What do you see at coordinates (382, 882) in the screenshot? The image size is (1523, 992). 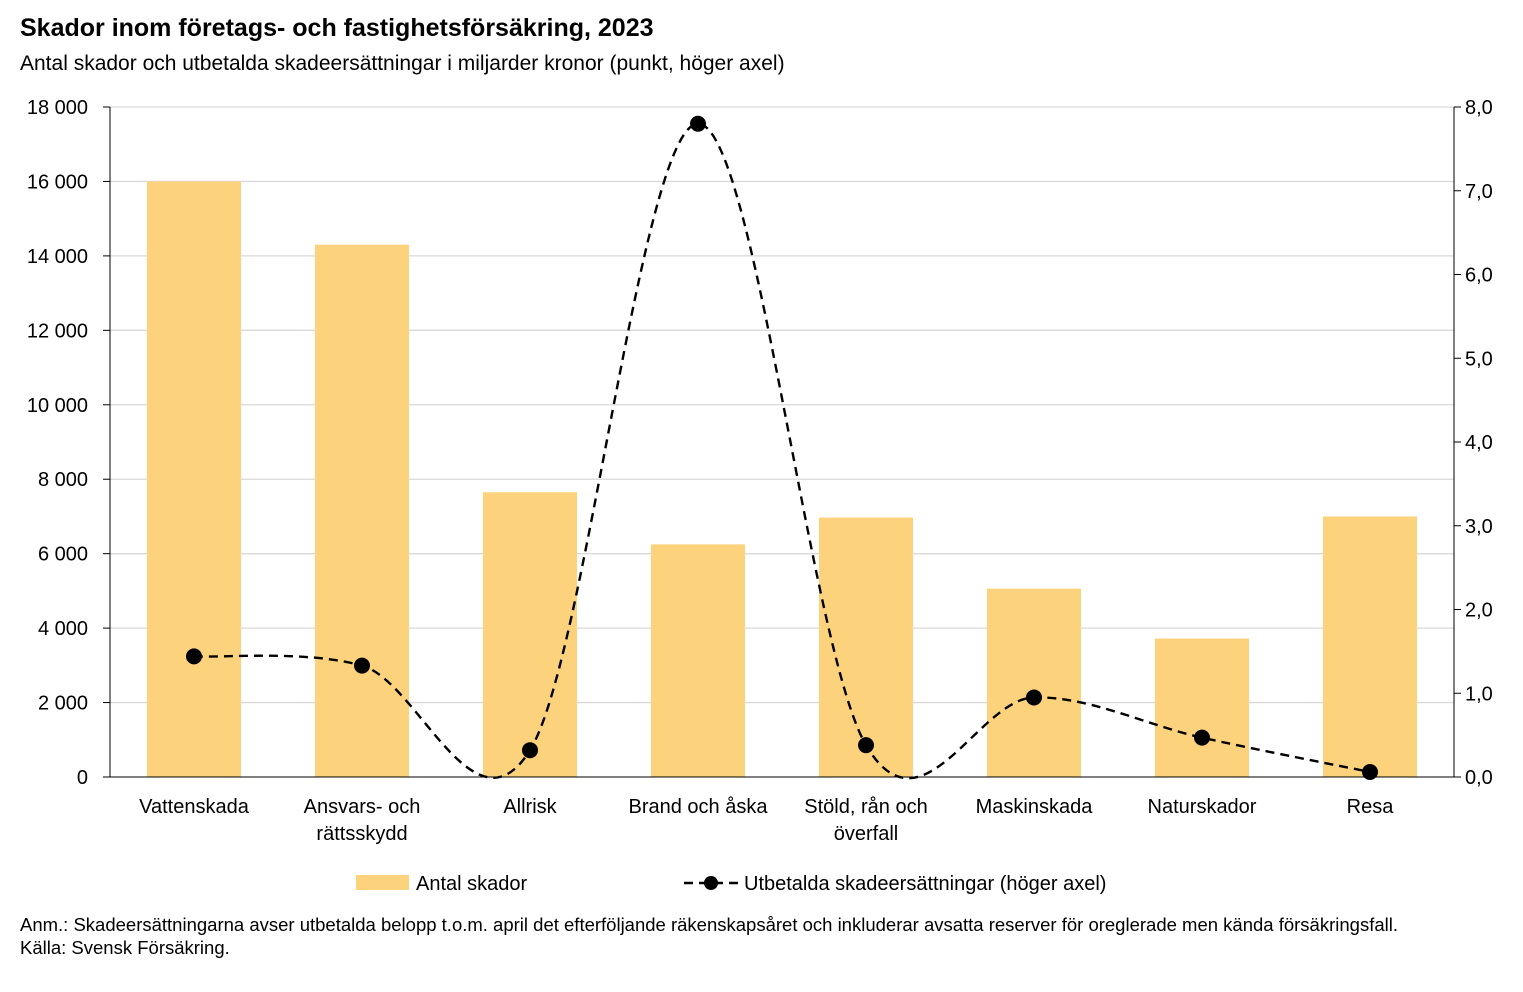 I see `legend-bar-swatch` at bounding box center [382, 882].